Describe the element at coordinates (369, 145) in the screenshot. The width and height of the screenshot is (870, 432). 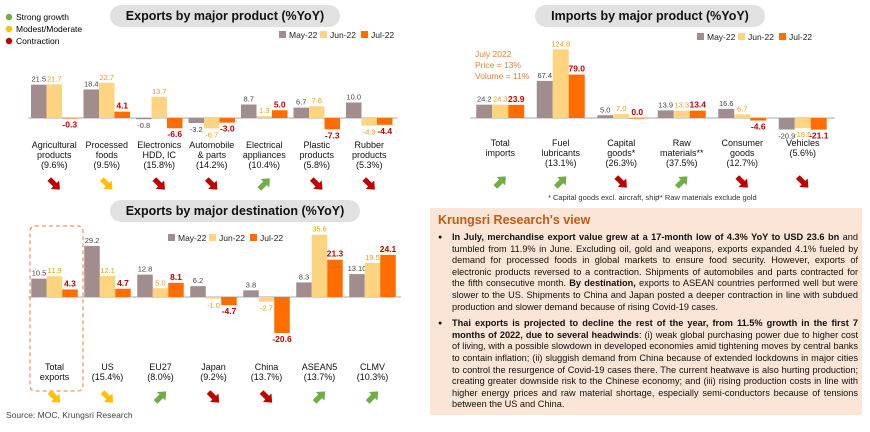
I see `exp-category-6-line-0: Rubber` at that location.